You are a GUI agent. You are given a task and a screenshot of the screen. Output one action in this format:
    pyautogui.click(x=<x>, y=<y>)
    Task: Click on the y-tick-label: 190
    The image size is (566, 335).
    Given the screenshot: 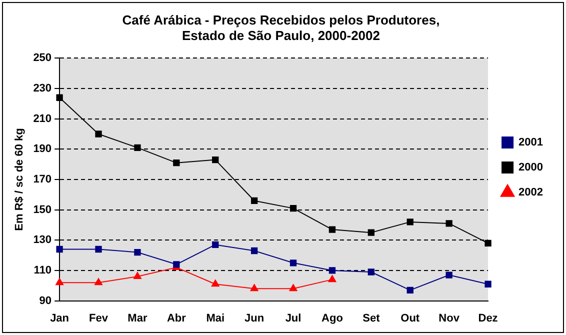 What is the action you would take?
    pyautogui.click(x=42, y=149)
    